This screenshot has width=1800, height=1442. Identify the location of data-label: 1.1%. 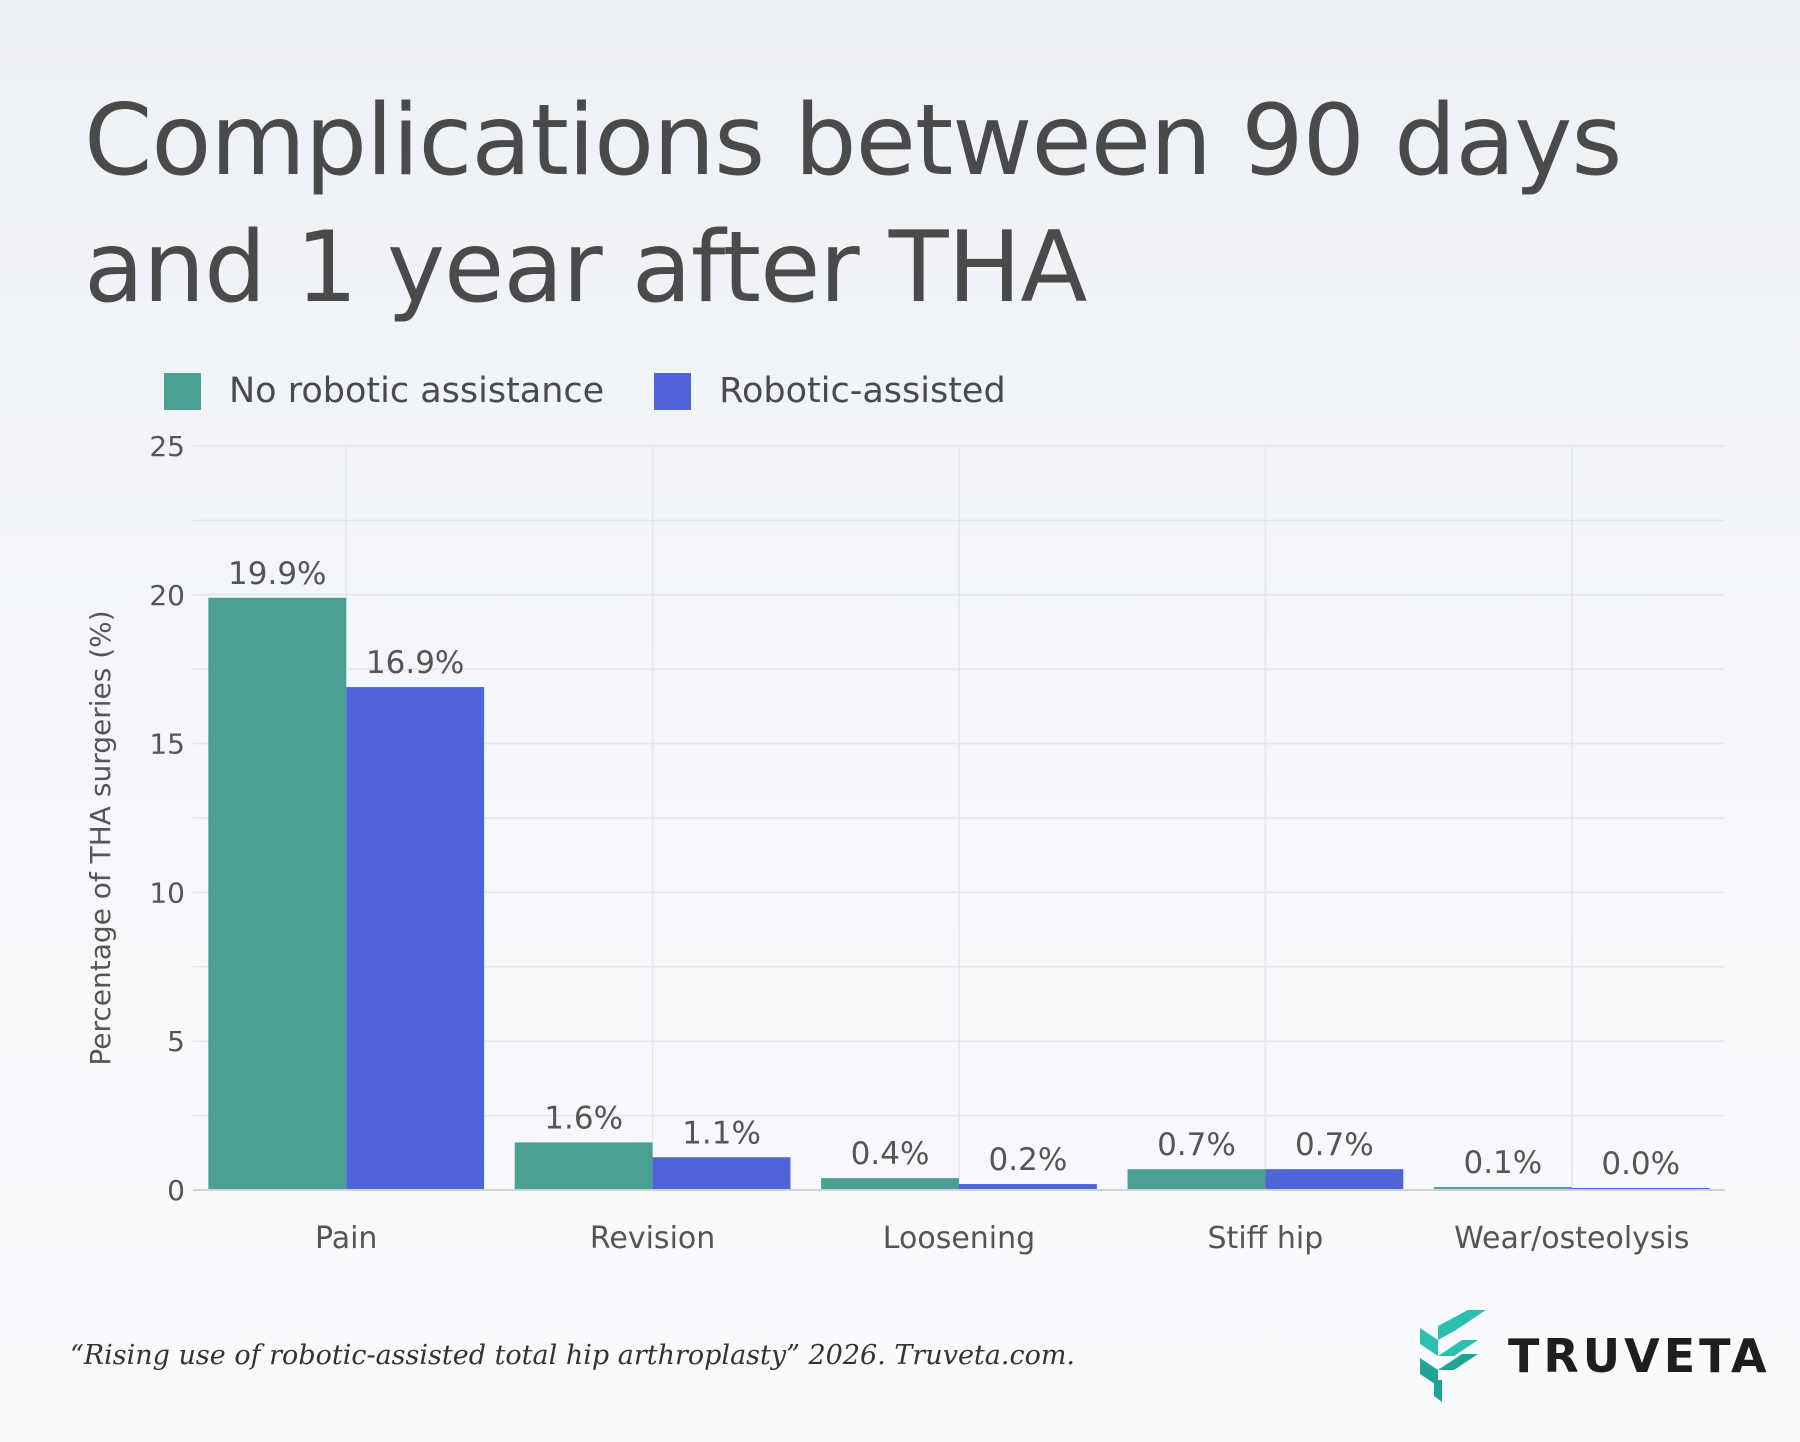
(721, 1133).